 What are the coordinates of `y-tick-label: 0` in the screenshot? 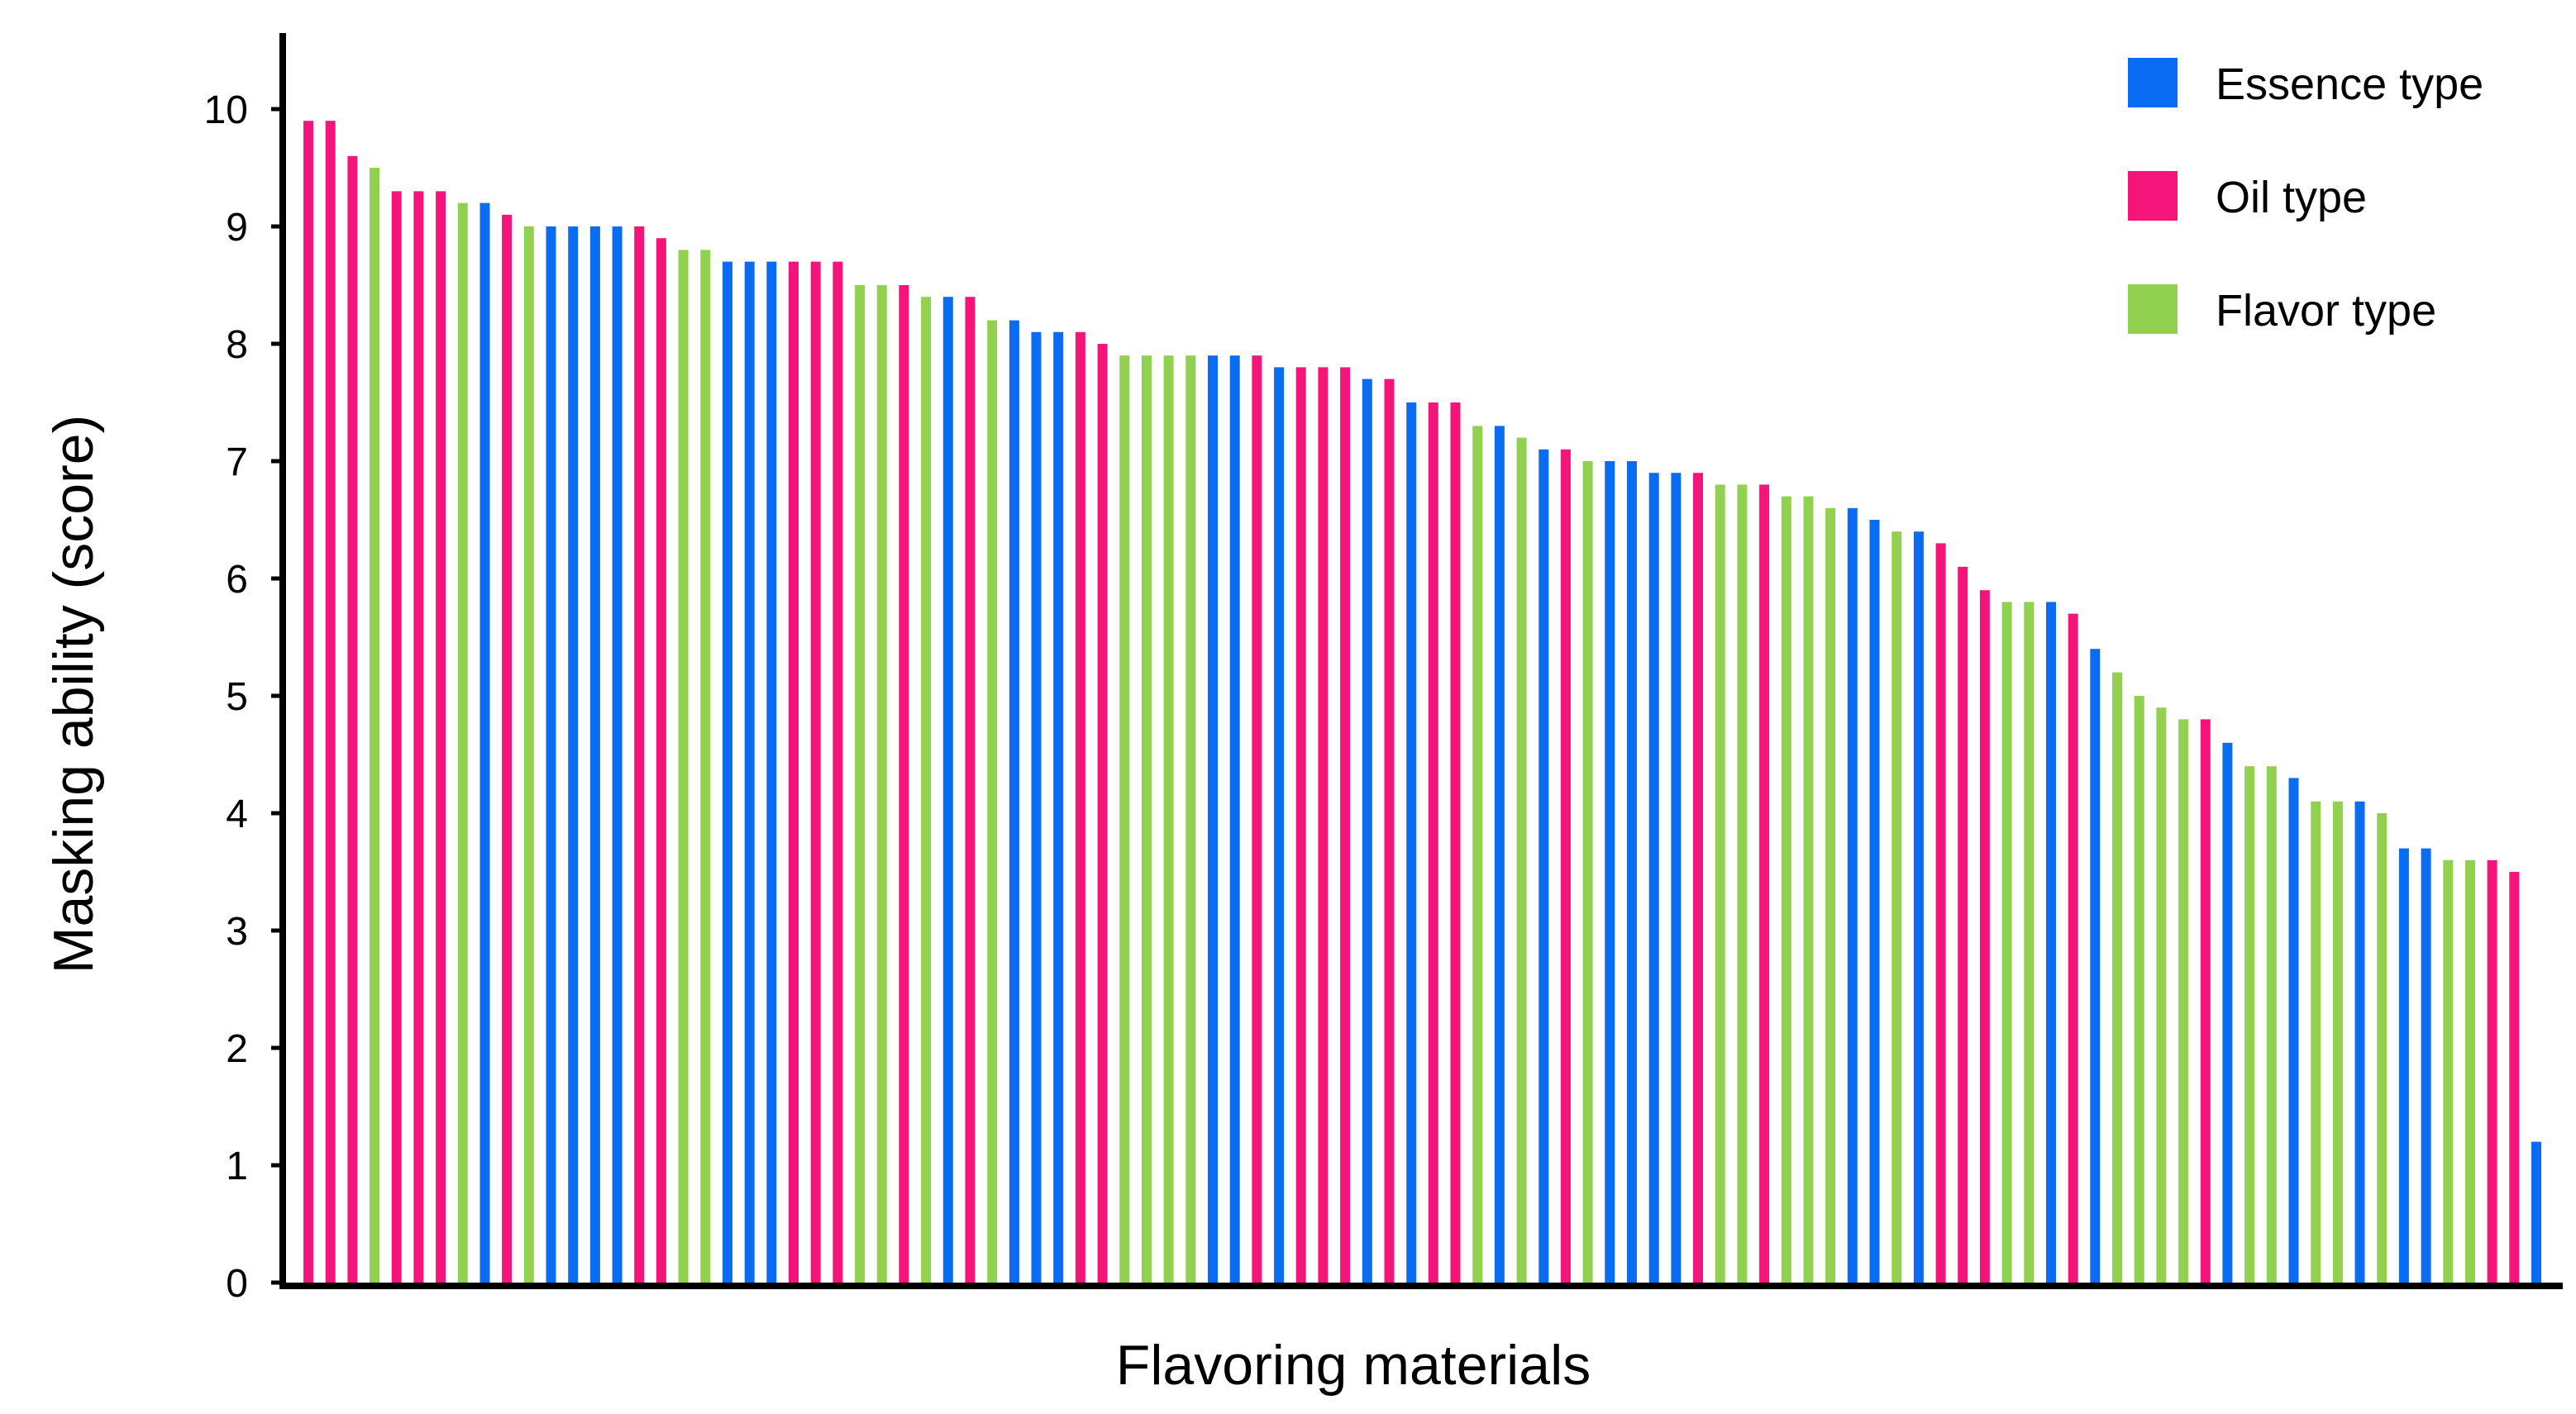 It's located at (237, 1284).